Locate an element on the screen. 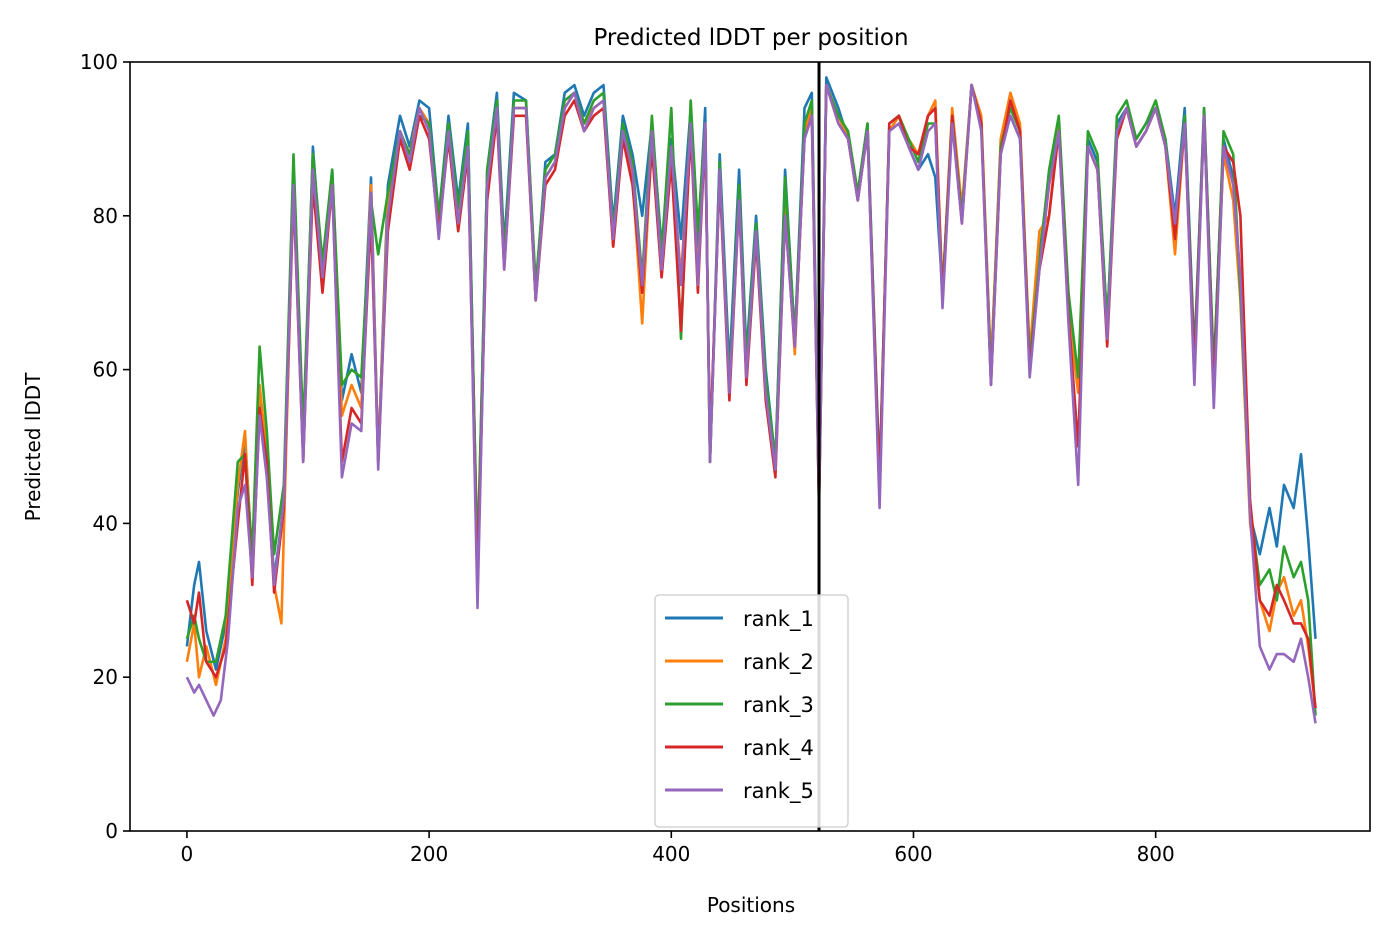  y-tick-label: 80 is located at coordinates (105, 216).